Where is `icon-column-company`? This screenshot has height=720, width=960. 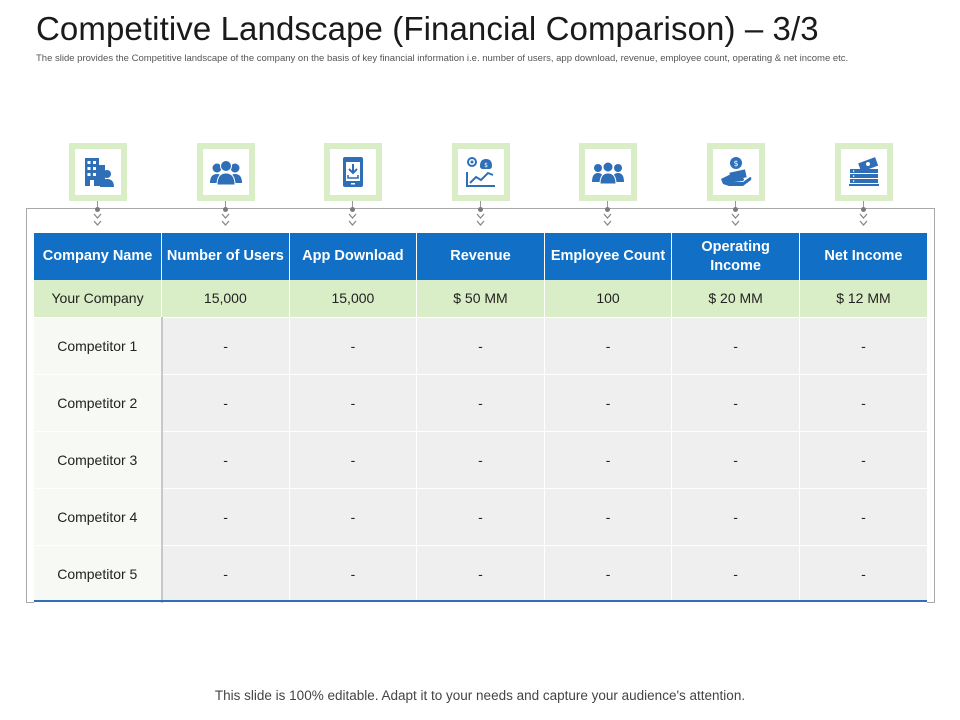
icon-column-company is located at coordinates (98, 186).